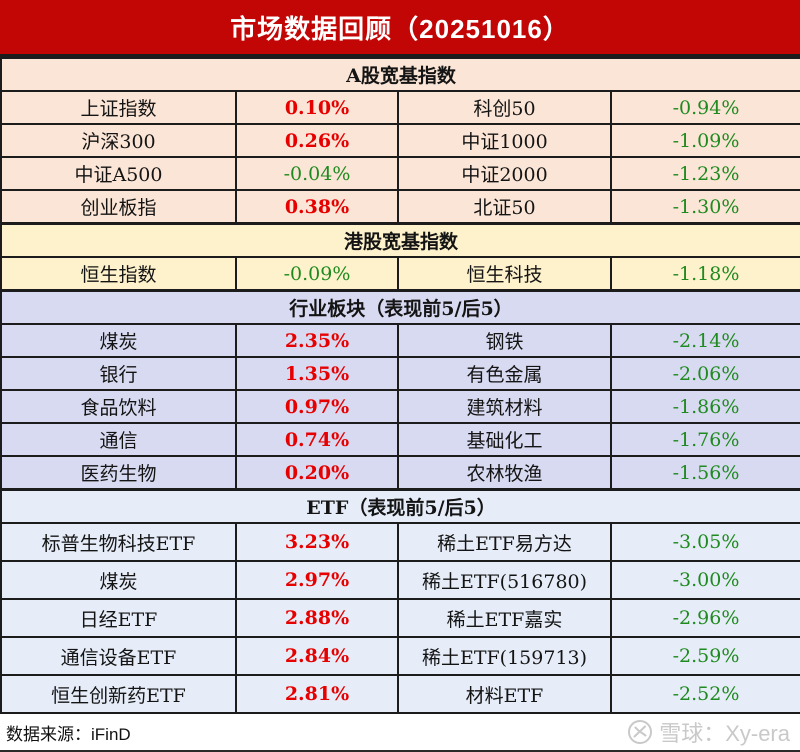 Image resolution: width=800 pixels, height=752 pixels. What do you see at coordinates (504, 439) in the screenshot?
I see `sector-name: 基础化工` at bounding box center [504, 439].